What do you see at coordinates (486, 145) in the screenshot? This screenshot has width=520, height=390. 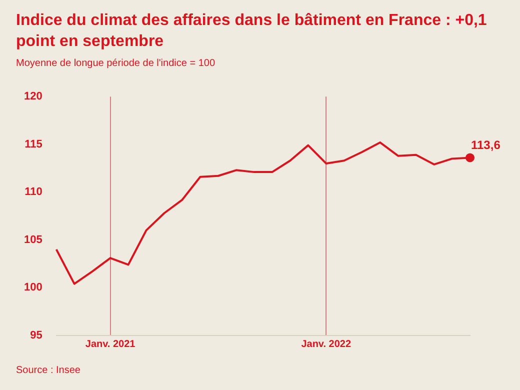 I see `data-label: 113,6` at bounding box center [486, 145].